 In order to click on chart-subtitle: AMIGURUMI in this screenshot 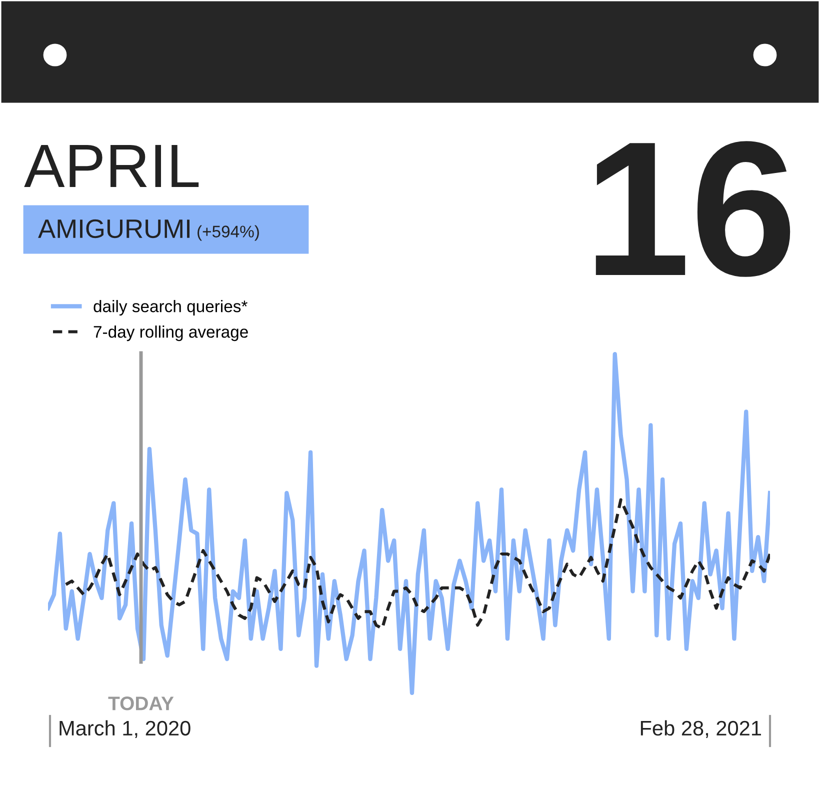, I will do `click(114, 228)`.